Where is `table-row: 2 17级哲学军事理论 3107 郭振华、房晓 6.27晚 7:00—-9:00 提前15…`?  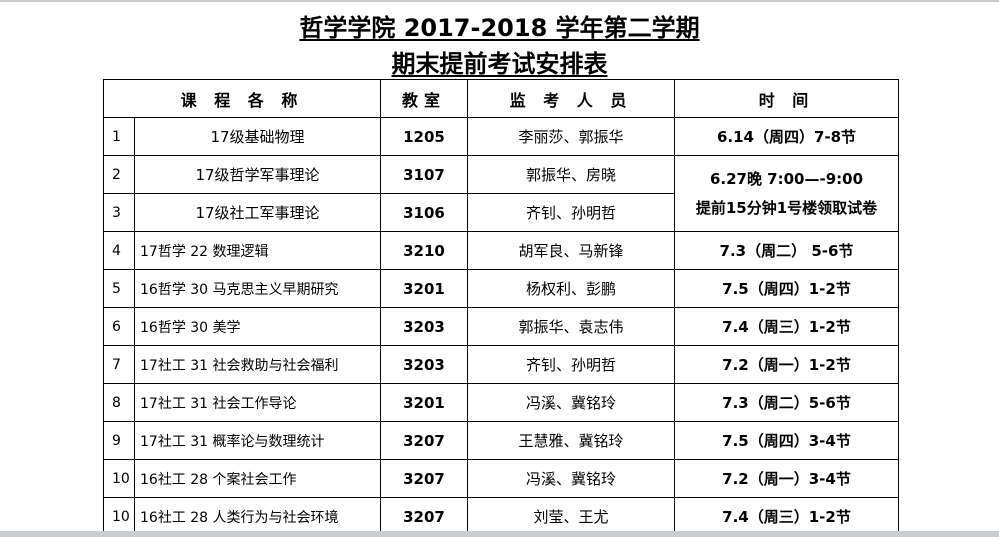
table-row: 2 17级哲学军事理论 3107 郭振华、房晓 6.27晚 7:00—-9:00 提前15… is located at coordinates (501, 193).